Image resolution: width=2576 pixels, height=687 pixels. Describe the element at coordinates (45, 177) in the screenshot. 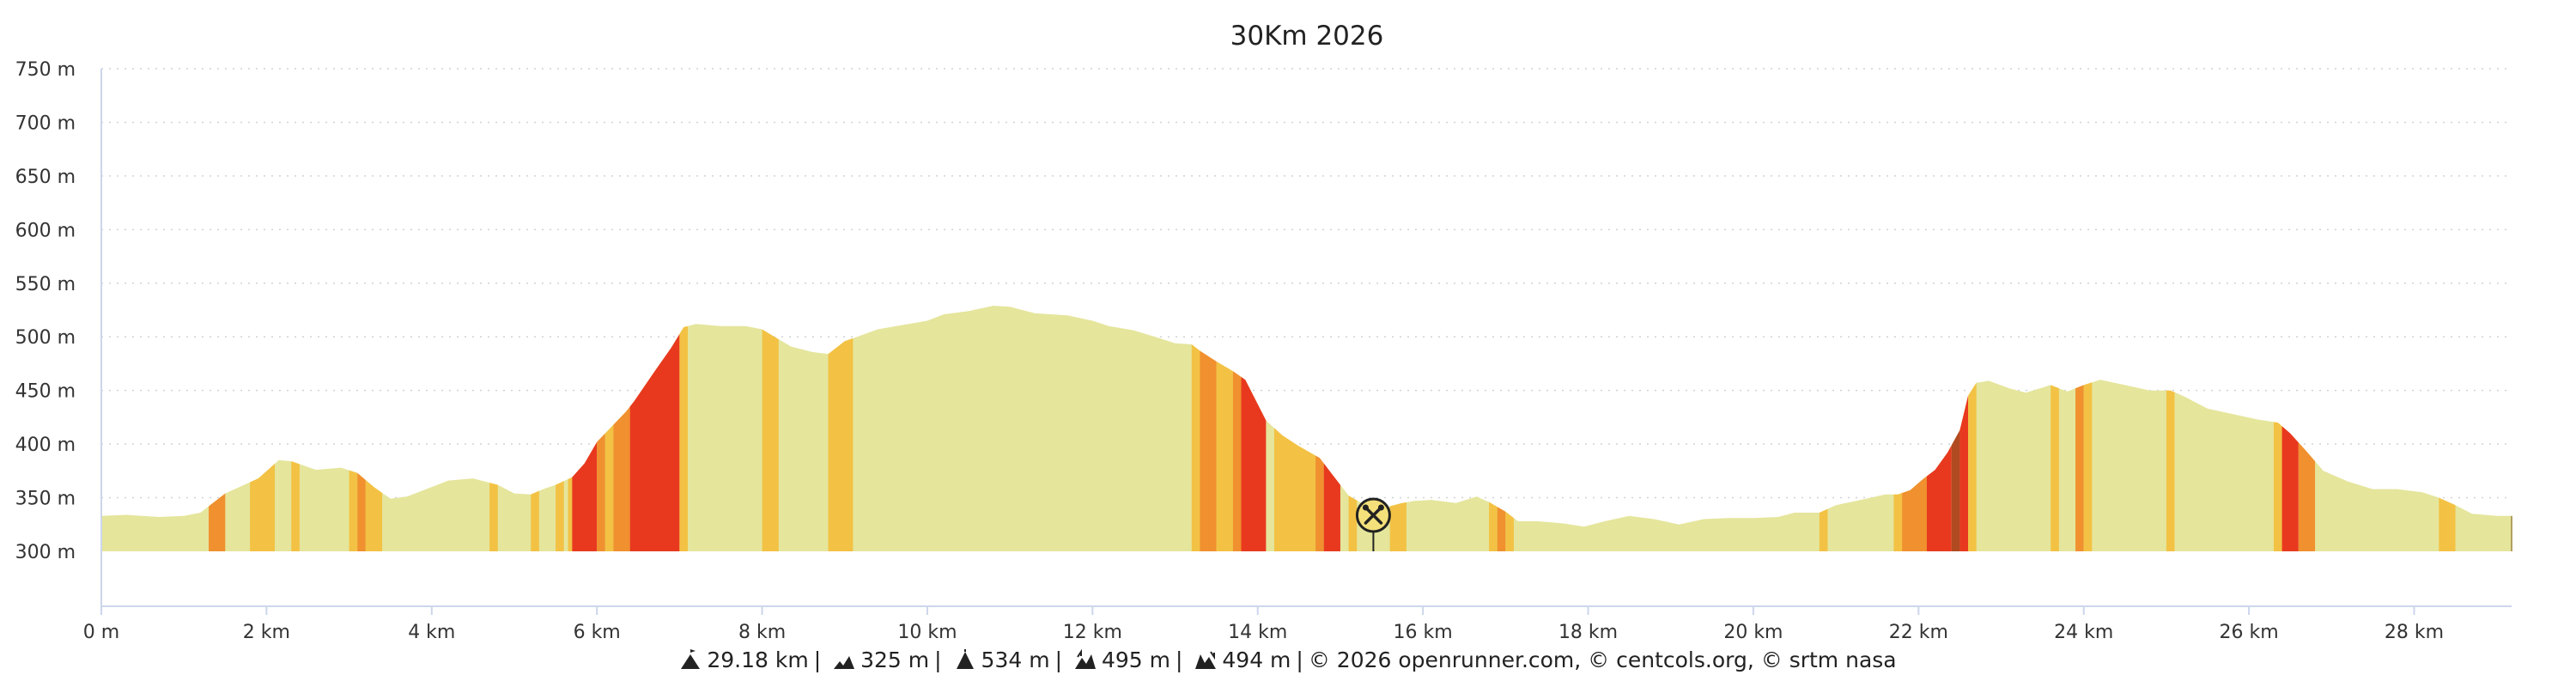

I see `y-tick-label: 650 m` at that location.